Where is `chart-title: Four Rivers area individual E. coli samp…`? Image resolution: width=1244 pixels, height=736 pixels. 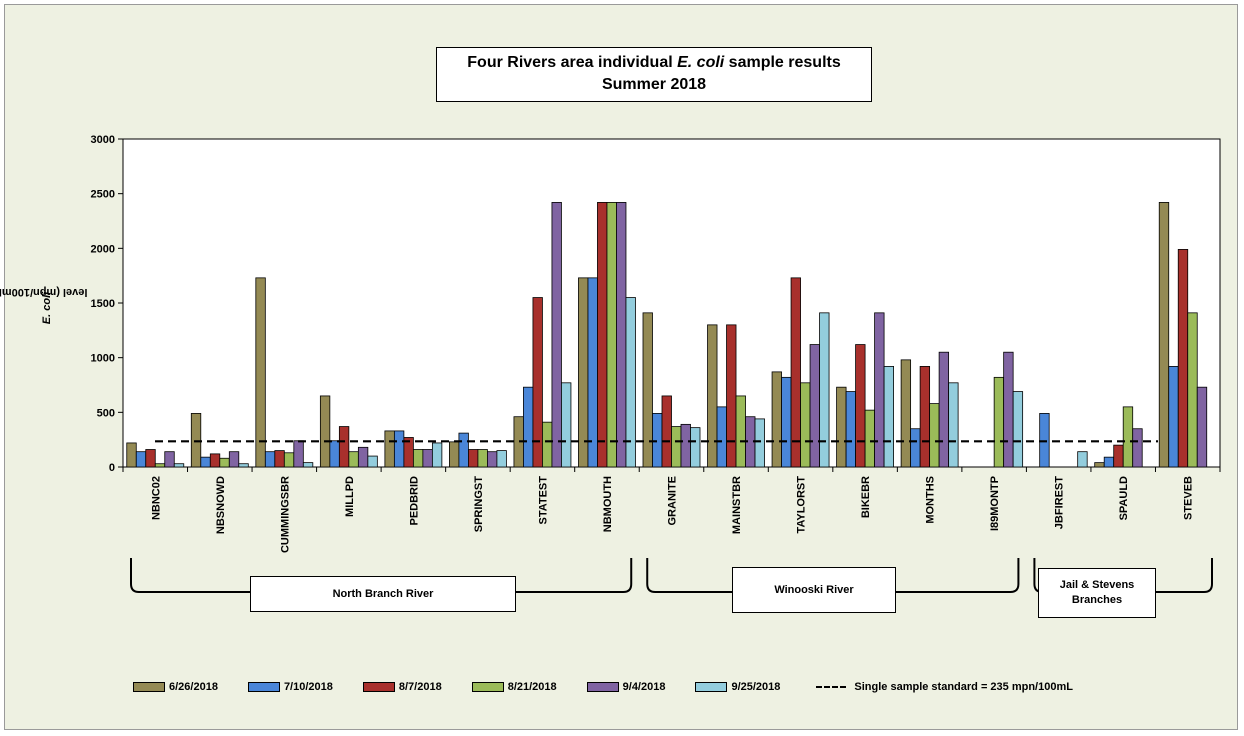
chart-title: Four Rivers area individual E. coli samp… is located at coordinates (654, 74).